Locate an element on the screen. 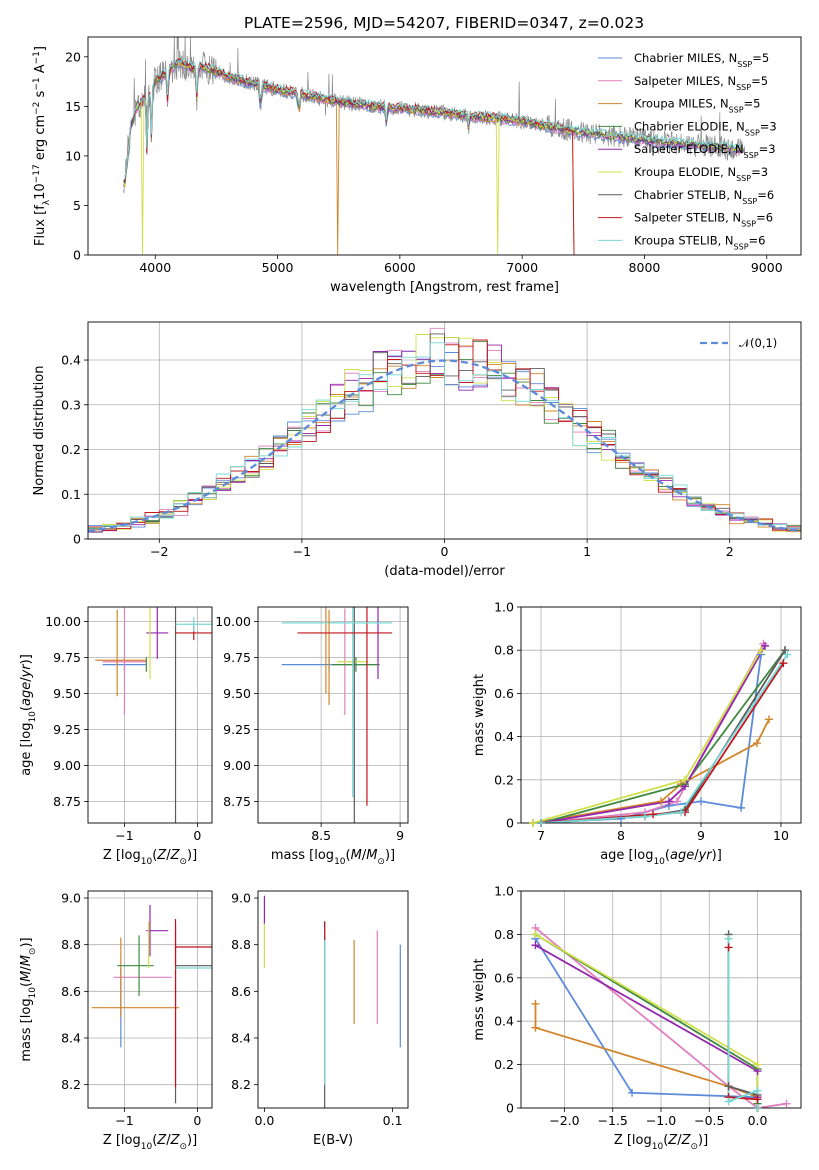  y-tick-label: 0.3 is located at coordinates (71, 404).